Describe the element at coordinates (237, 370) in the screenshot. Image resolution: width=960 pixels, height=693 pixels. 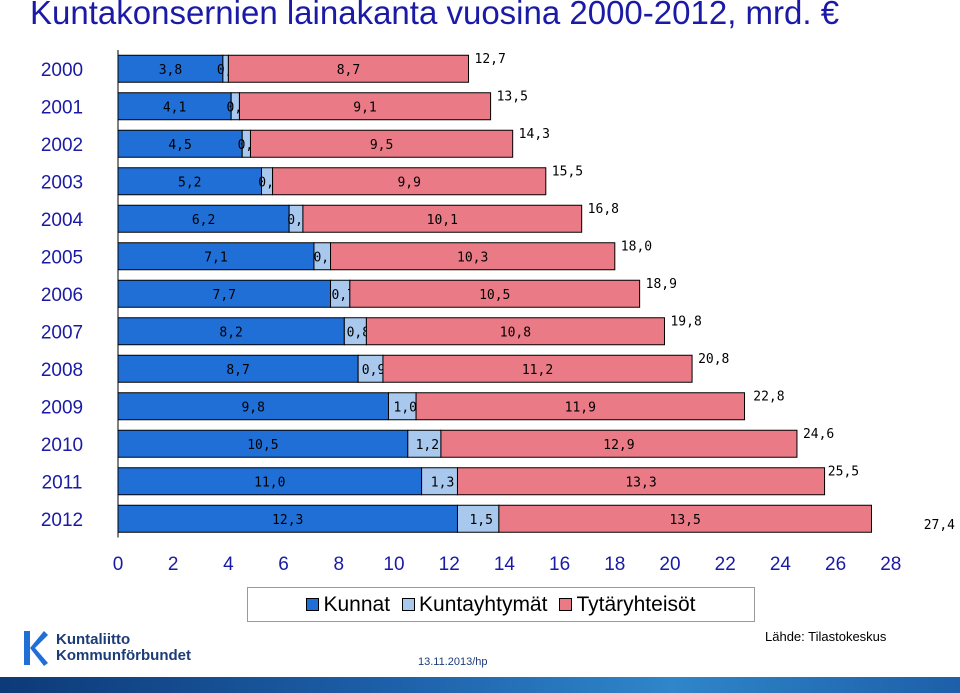
I see `data-label-kunnat-2008: 8,7` at that location.